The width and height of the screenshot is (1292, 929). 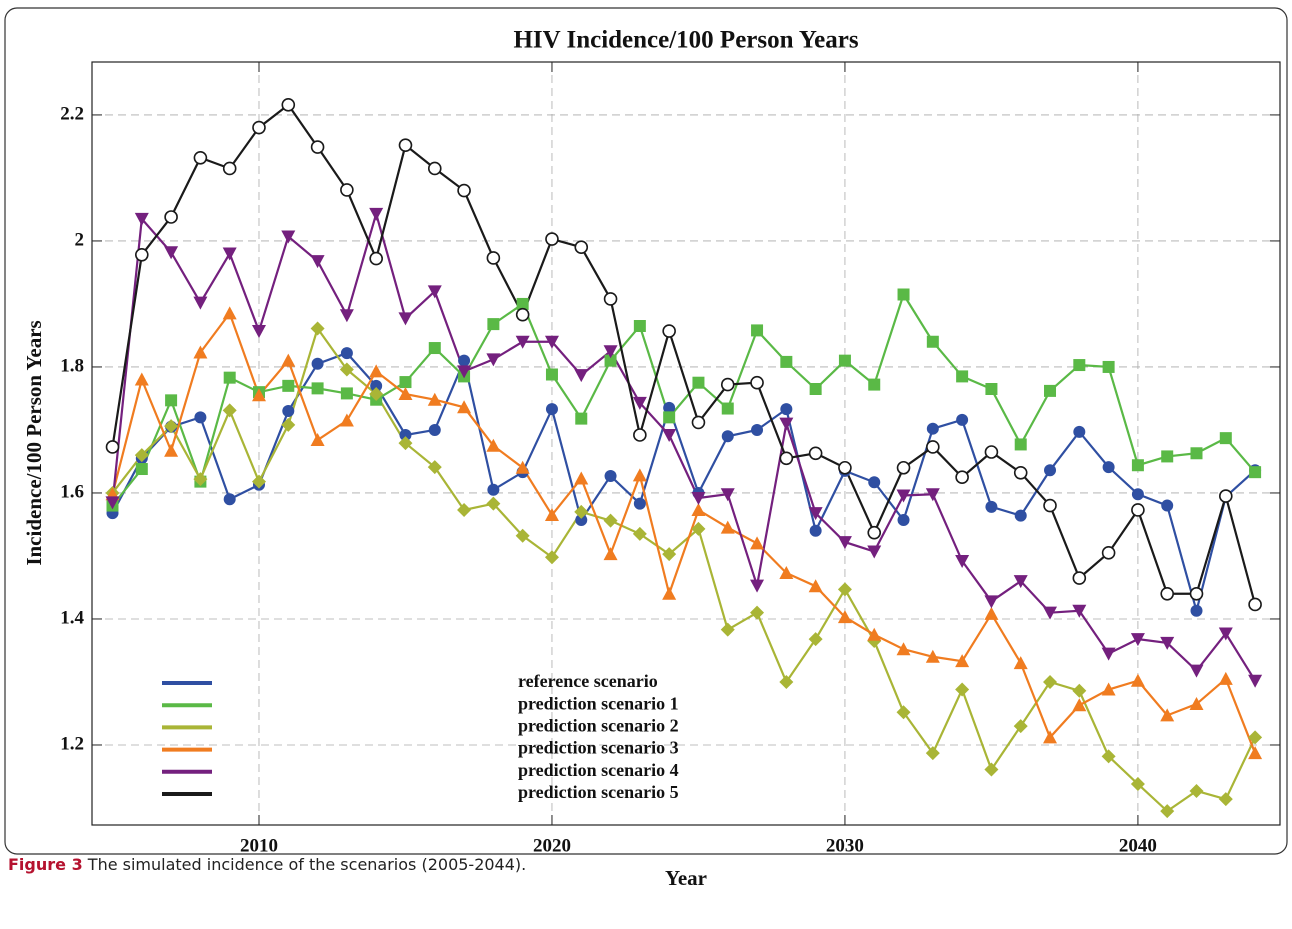 What do you see at coordinates (45, 864) in the screenshot?
I see `caption-label: Figure 3` at bounding box center [45, 864].